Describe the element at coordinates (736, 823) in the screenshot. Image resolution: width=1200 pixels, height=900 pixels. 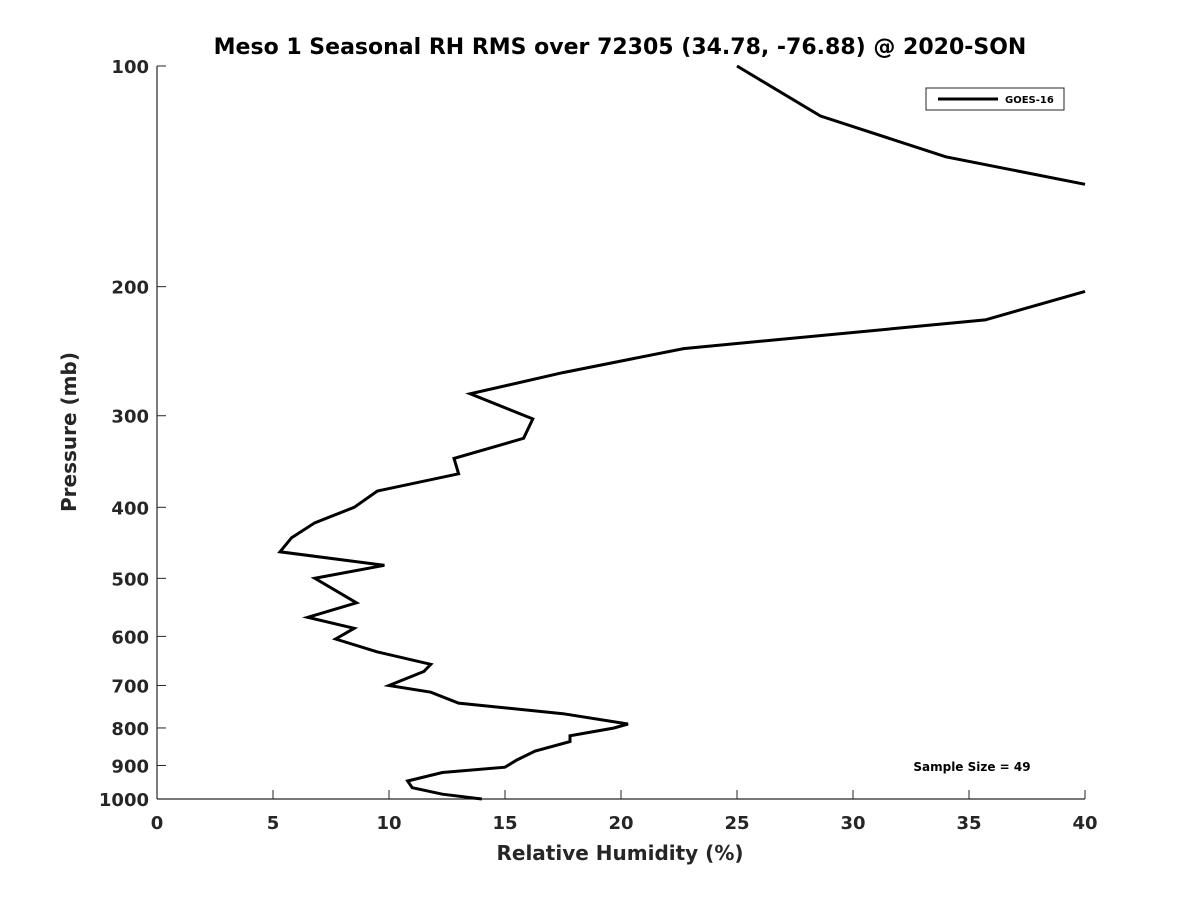
I see `x-tick-label: 25` at that location.